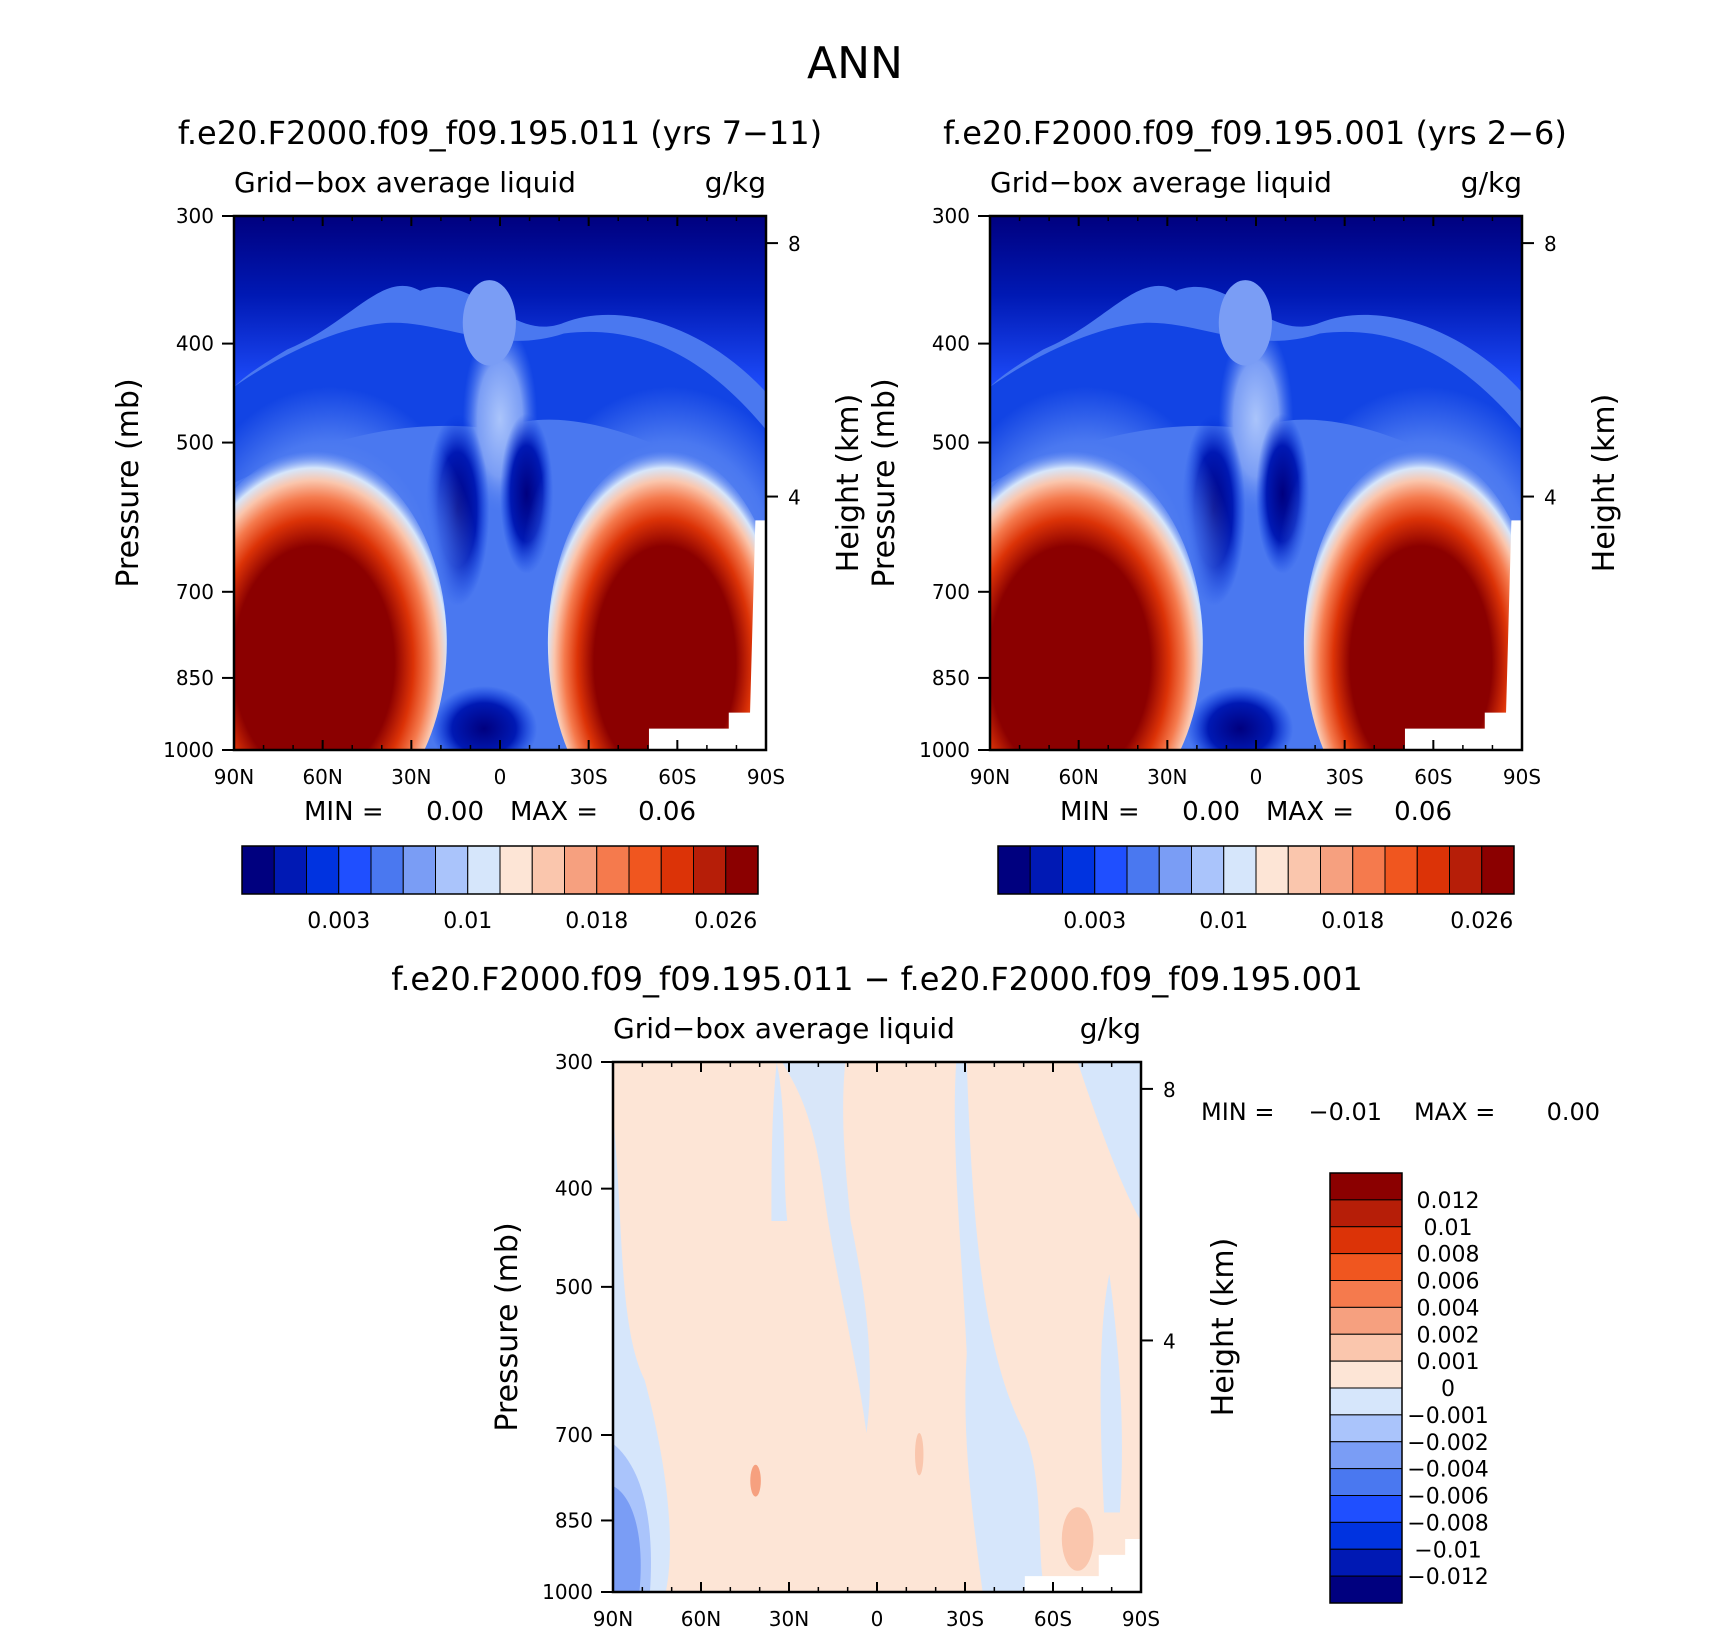 This screenshot has width=1710, height=1640. Describe the element at coordinates (344, 812) in the screenshot. I see `min-label: MIN =` at that location.